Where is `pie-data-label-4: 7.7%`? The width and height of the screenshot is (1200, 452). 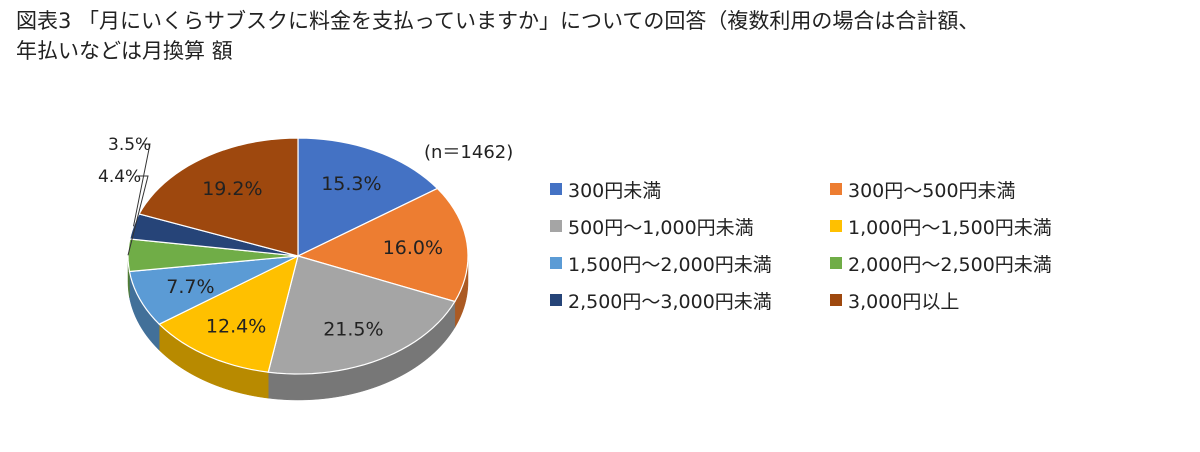 pie-data-label-4: 7.7% is located at coordinates (190, 287).